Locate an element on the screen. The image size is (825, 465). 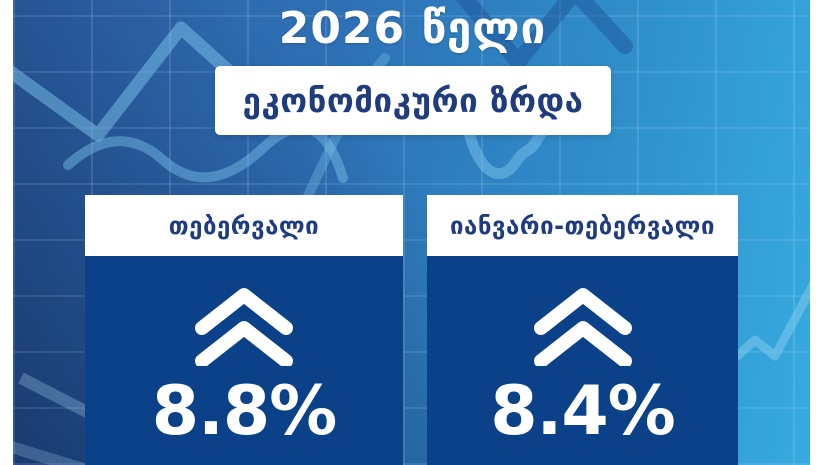
subtitle-box: ეკონომიკური ზრდა is located at coordinates (413, 100).